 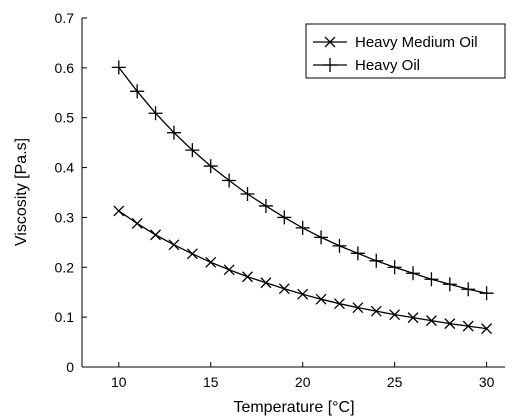 What do you see at coordinates (387, 65) in the screenshot?
I see `legend-label-heavy-oil: Heavy Oil` at bounding box center [387, 65].